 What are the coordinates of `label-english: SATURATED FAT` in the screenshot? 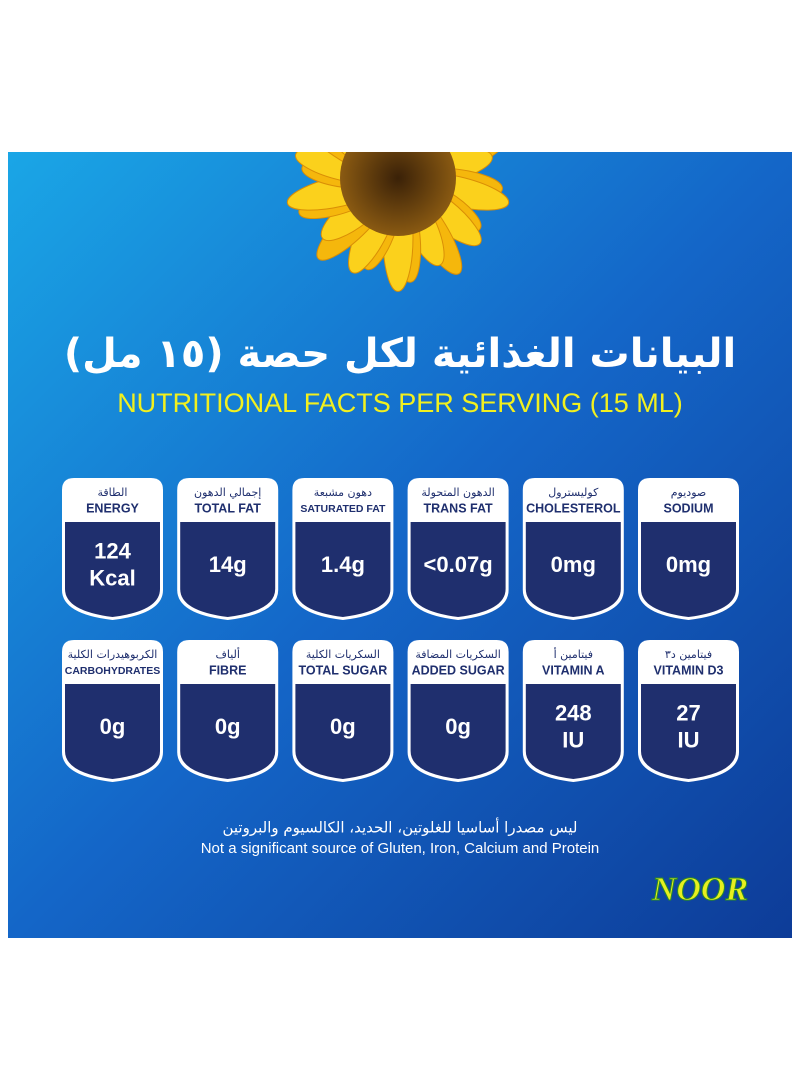 It's located at (343, 509).